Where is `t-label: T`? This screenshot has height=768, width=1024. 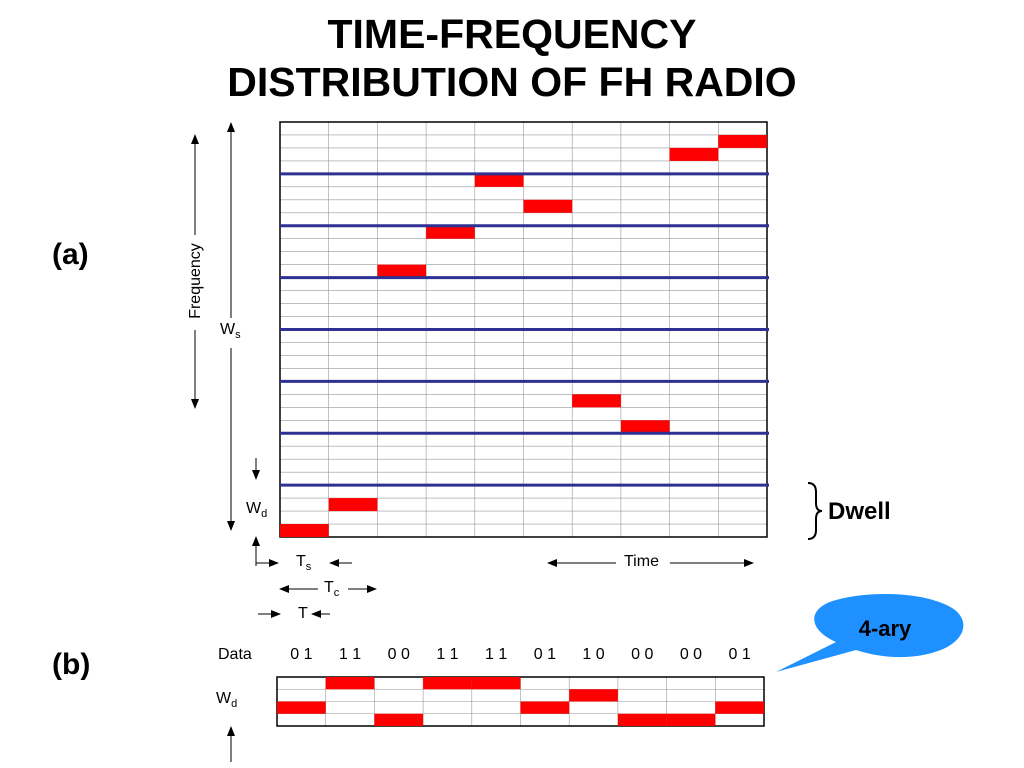 t-label: T is located at coordinates (303, 613).